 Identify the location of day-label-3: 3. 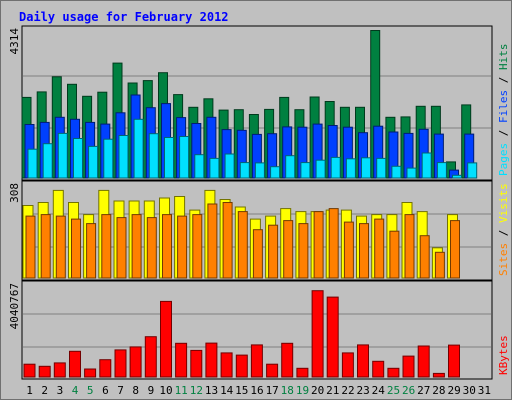
(60, 390).